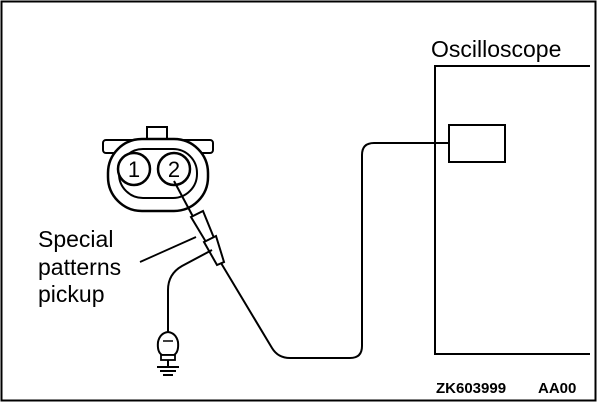 The width and height of the screenshot is (597, 402). I want to click on bulb-base, so click(168, 357).